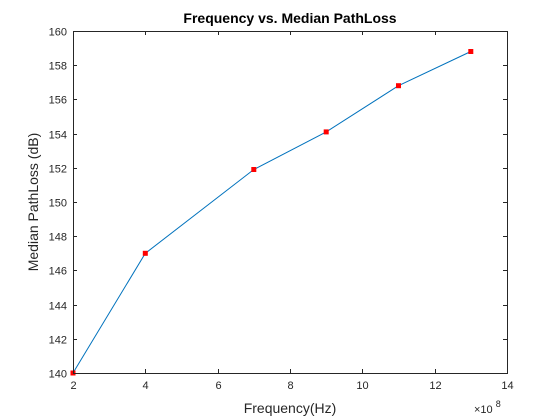  What do you see at coordinates (483, 410) in the screenshot?
I see `x-axis-exponent-base: ×10` at bounding box center [483, 410].